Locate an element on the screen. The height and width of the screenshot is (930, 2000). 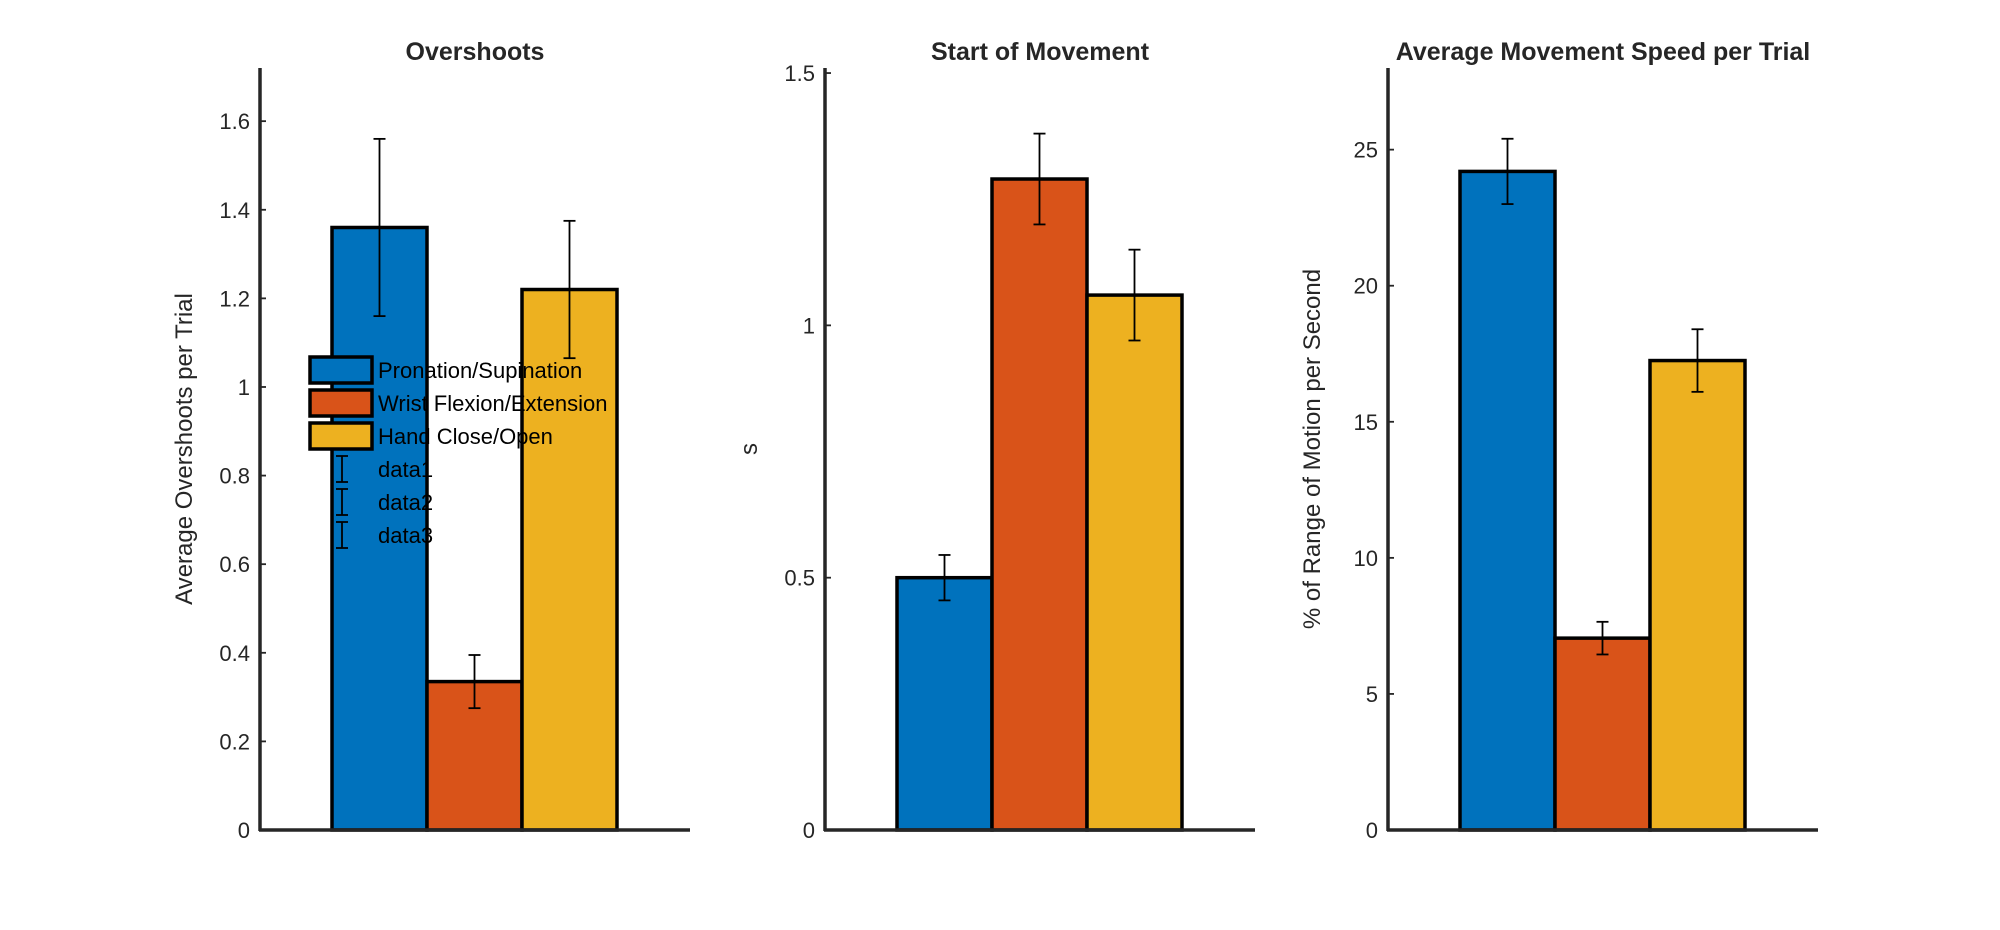
y-axis-label: s is located at coordinates (749, 449).